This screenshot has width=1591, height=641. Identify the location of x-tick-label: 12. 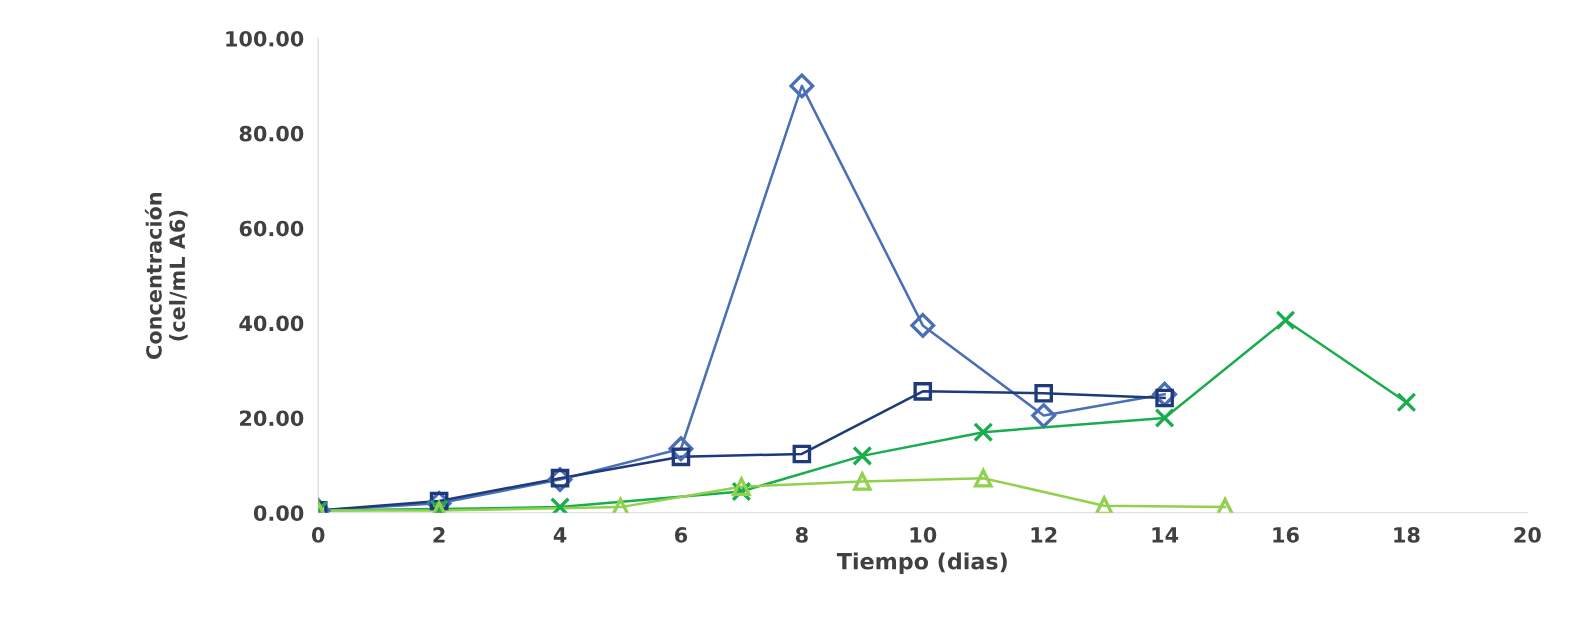
(1044, 535).